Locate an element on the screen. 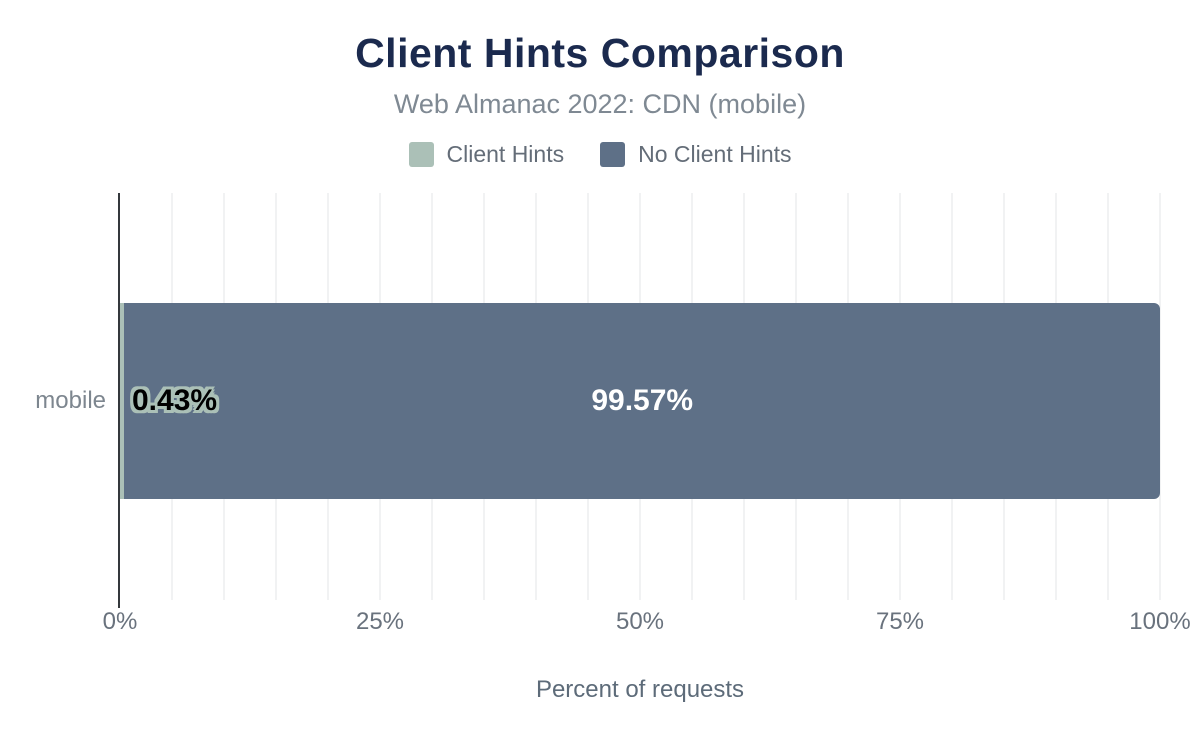 The height and width of the screenshot is (742, 1200). x-tick-label-0: 0% is located at coordinates (120, 621).